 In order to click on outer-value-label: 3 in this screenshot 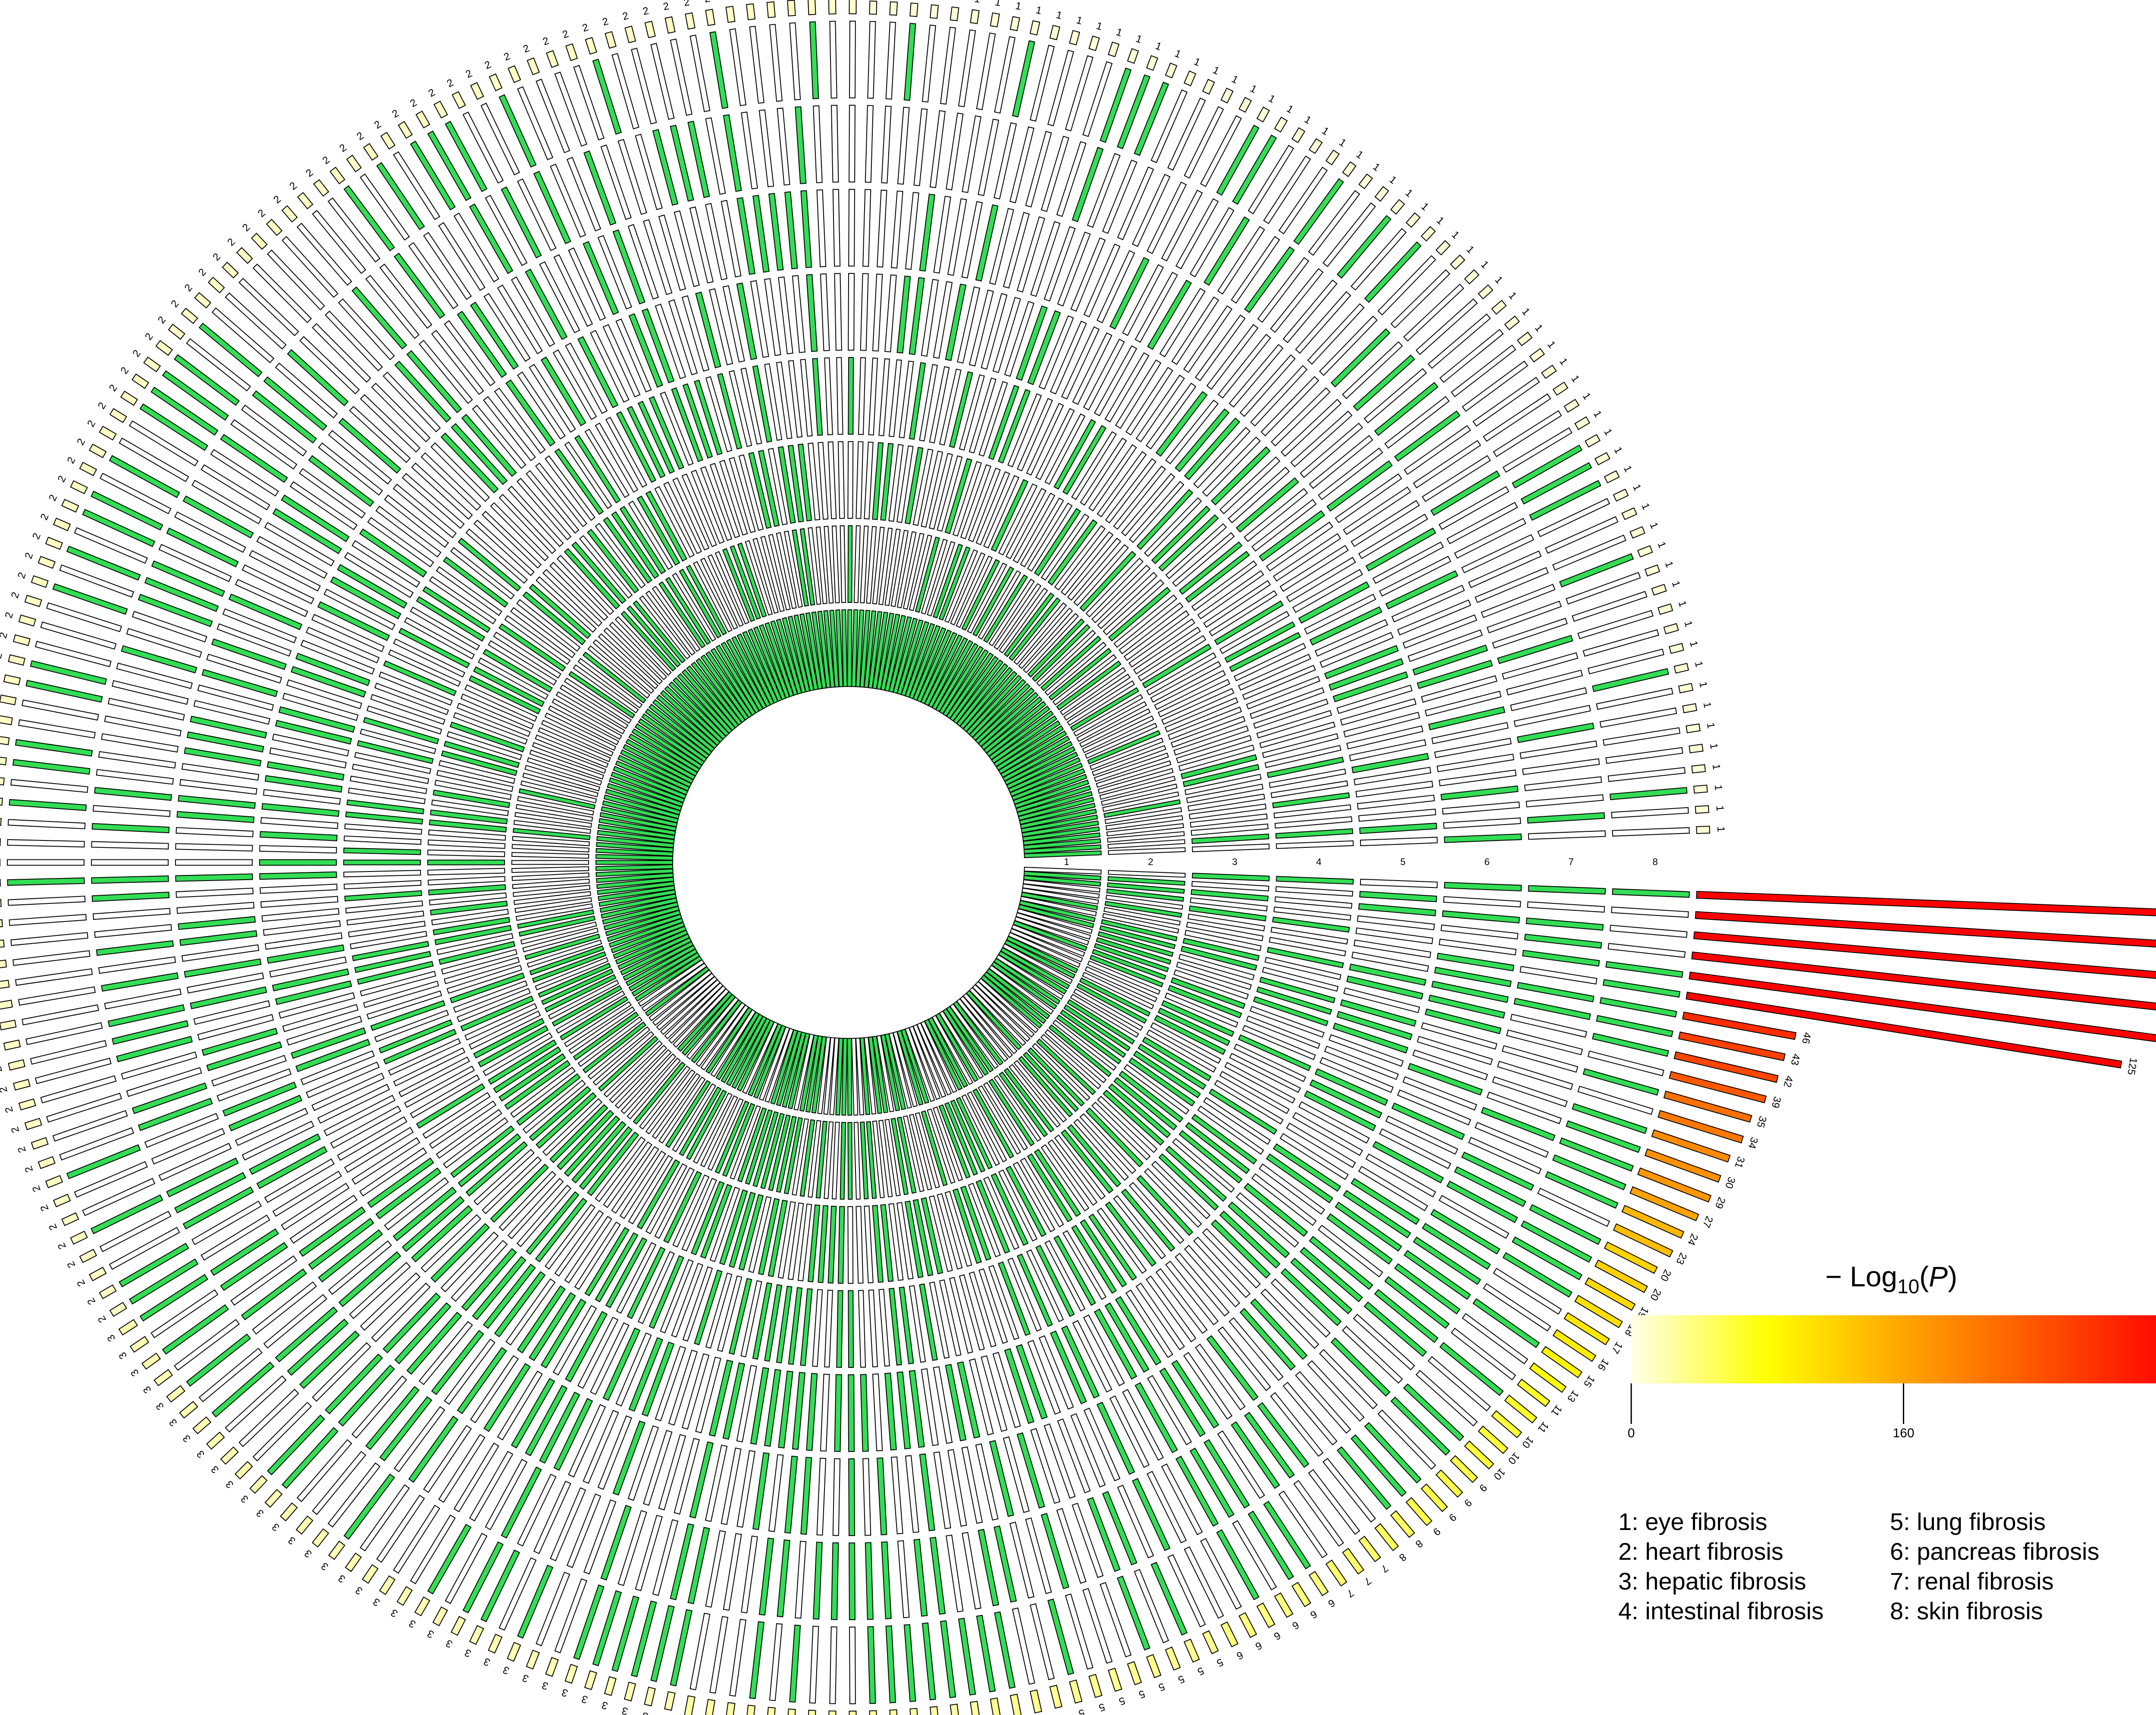, I will do `click(430, 1634)`.